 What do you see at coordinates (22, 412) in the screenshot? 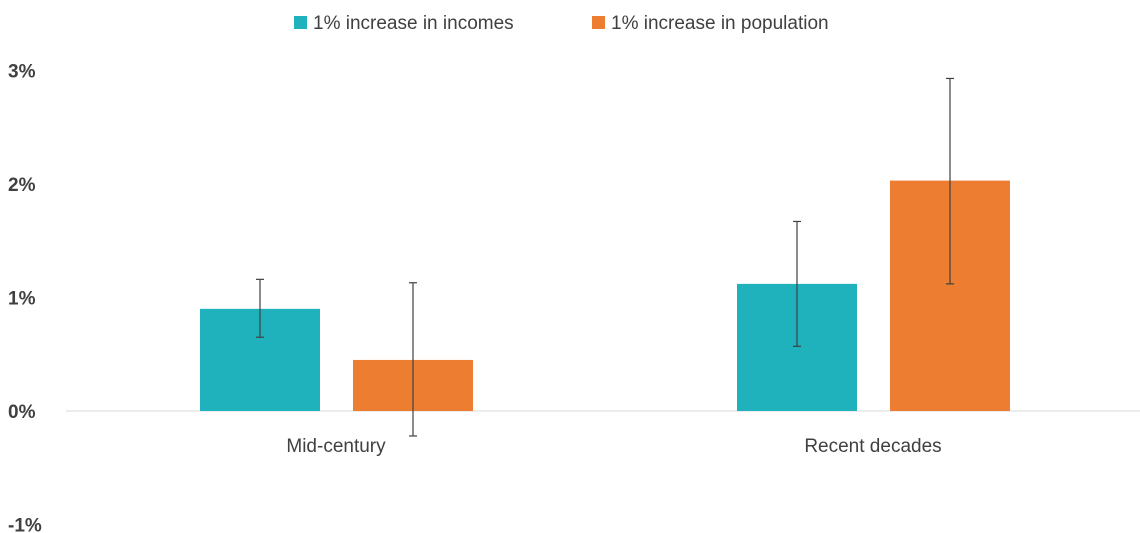
I see `y-tick-label: 0%` at bounding box center [22, 412].